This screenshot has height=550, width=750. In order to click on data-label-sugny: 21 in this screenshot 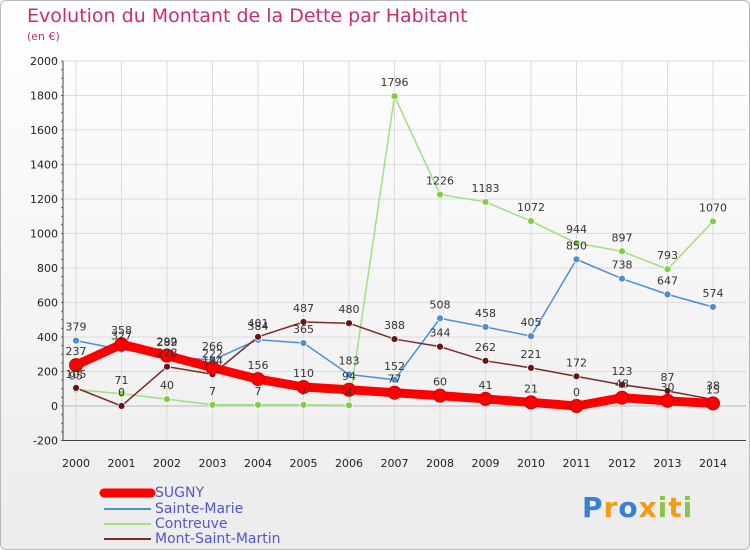, I will do `click(531, 388)`.